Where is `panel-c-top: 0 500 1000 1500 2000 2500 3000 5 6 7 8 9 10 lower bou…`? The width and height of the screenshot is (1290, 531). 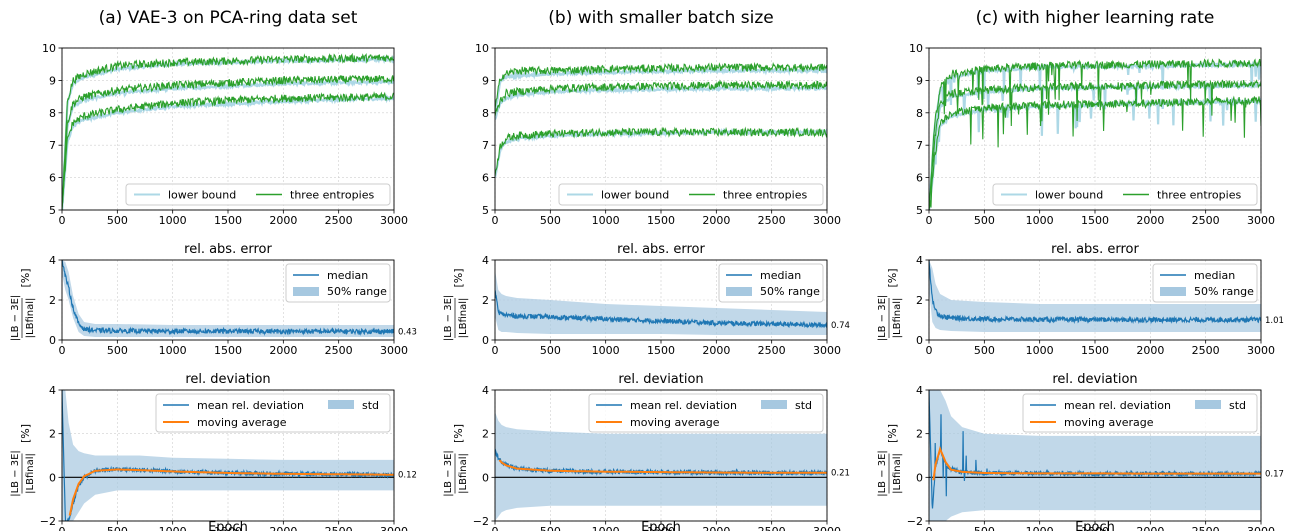
panel-c-top: 0 500 1000 1500 2000 2500 3000 5 6 7 8 9 10 lower bou… is located at coordinates (1092, 134).